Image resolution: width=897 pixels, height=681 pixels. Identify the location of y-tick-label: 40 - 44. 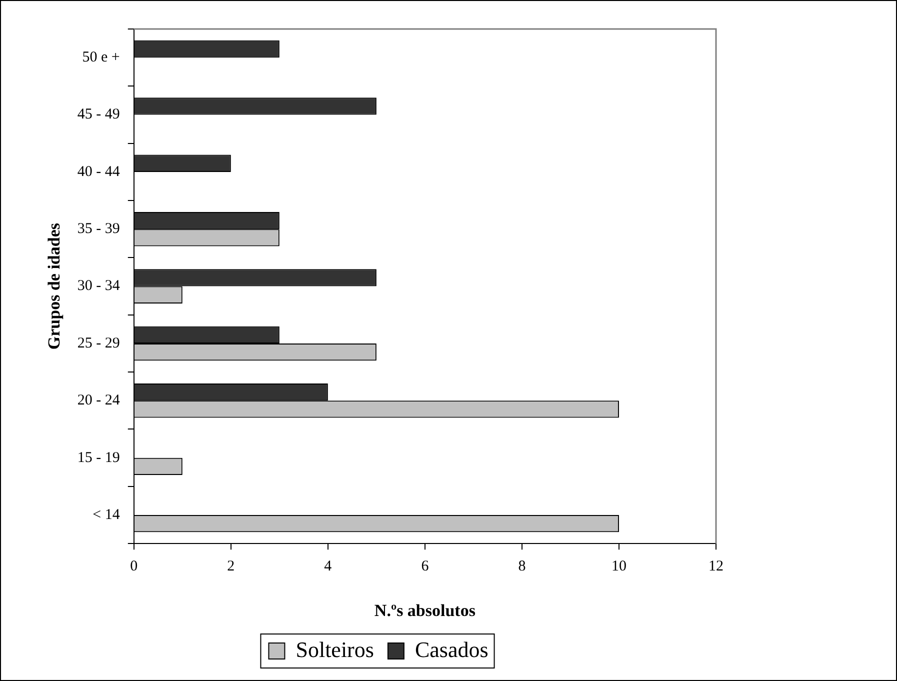
(98, 172).